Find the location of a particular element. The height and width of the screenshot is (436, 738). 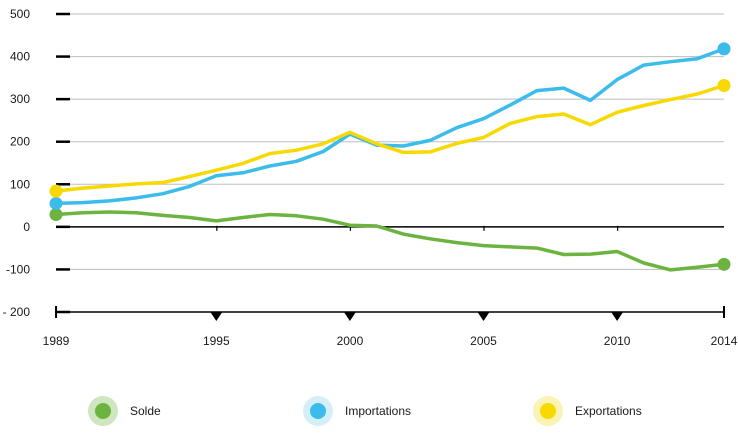

legend-item-importations: Importations is located at coordinates (357, 411).